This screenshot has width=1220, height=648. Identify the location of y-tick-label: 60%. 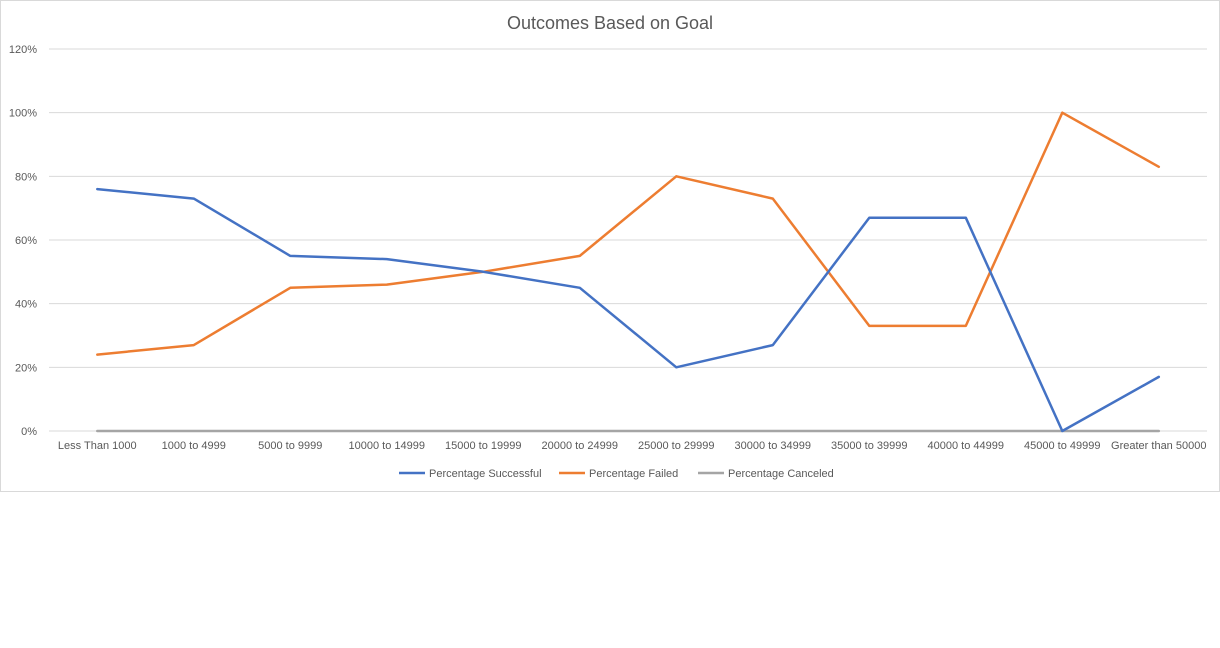
(26, 241).